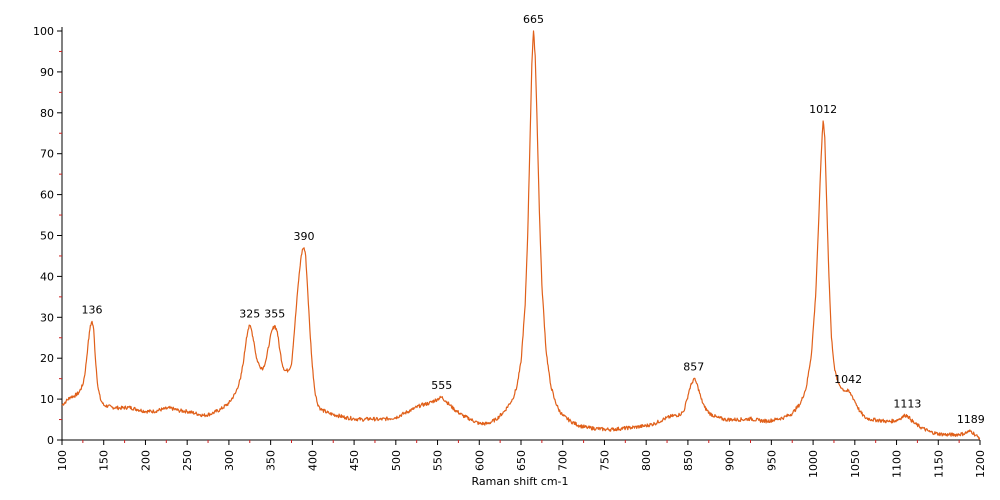 This screenshot has height=500, width=1000. Describe the element at coordinates (823, 109) in the screenshot. I see `peak-label: 1012` at that location.